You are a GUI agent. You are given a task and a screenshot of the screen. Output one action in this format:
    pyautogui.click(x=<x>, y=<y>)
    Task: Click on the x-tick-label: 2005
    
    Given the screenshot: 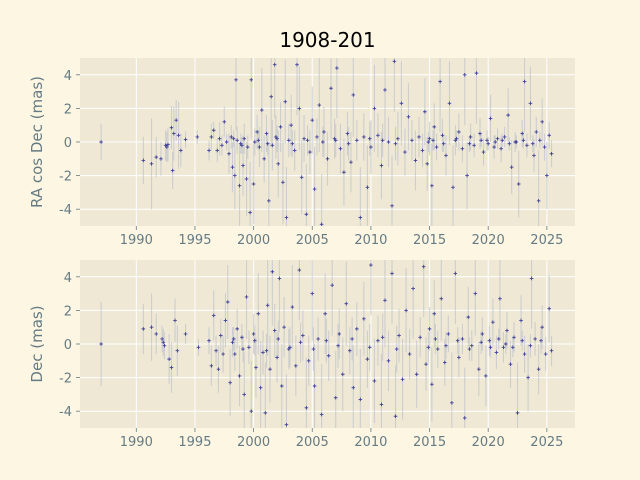 What is the action you would take?
    pyautogui.click(x=312, y=442)
    